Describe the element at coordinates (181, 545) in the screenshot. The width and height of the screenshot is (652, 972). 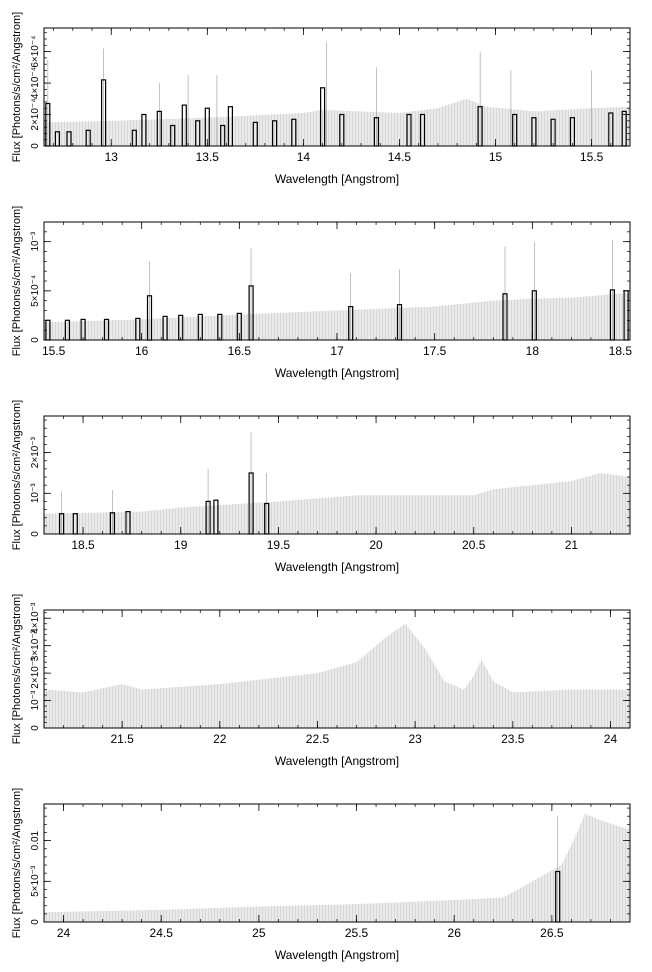
I see `x-tick-label: 19` at that location.